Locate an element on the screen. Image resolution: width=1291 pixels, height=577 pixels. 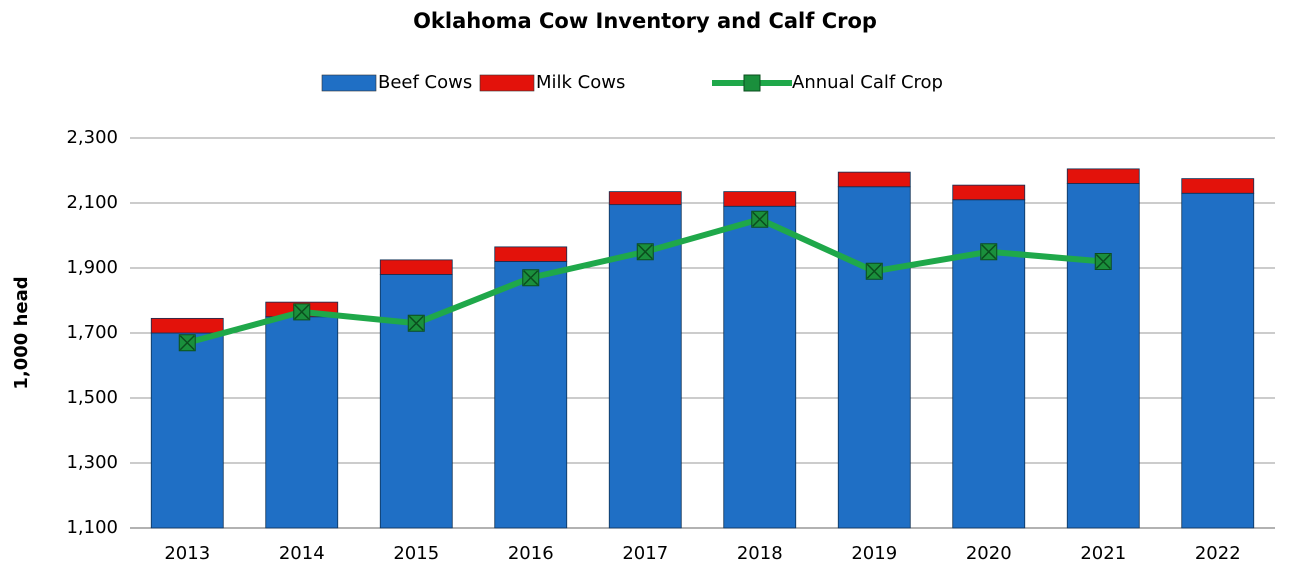
y-axis-label: 1,000 head is located at coordinates (21, 332).